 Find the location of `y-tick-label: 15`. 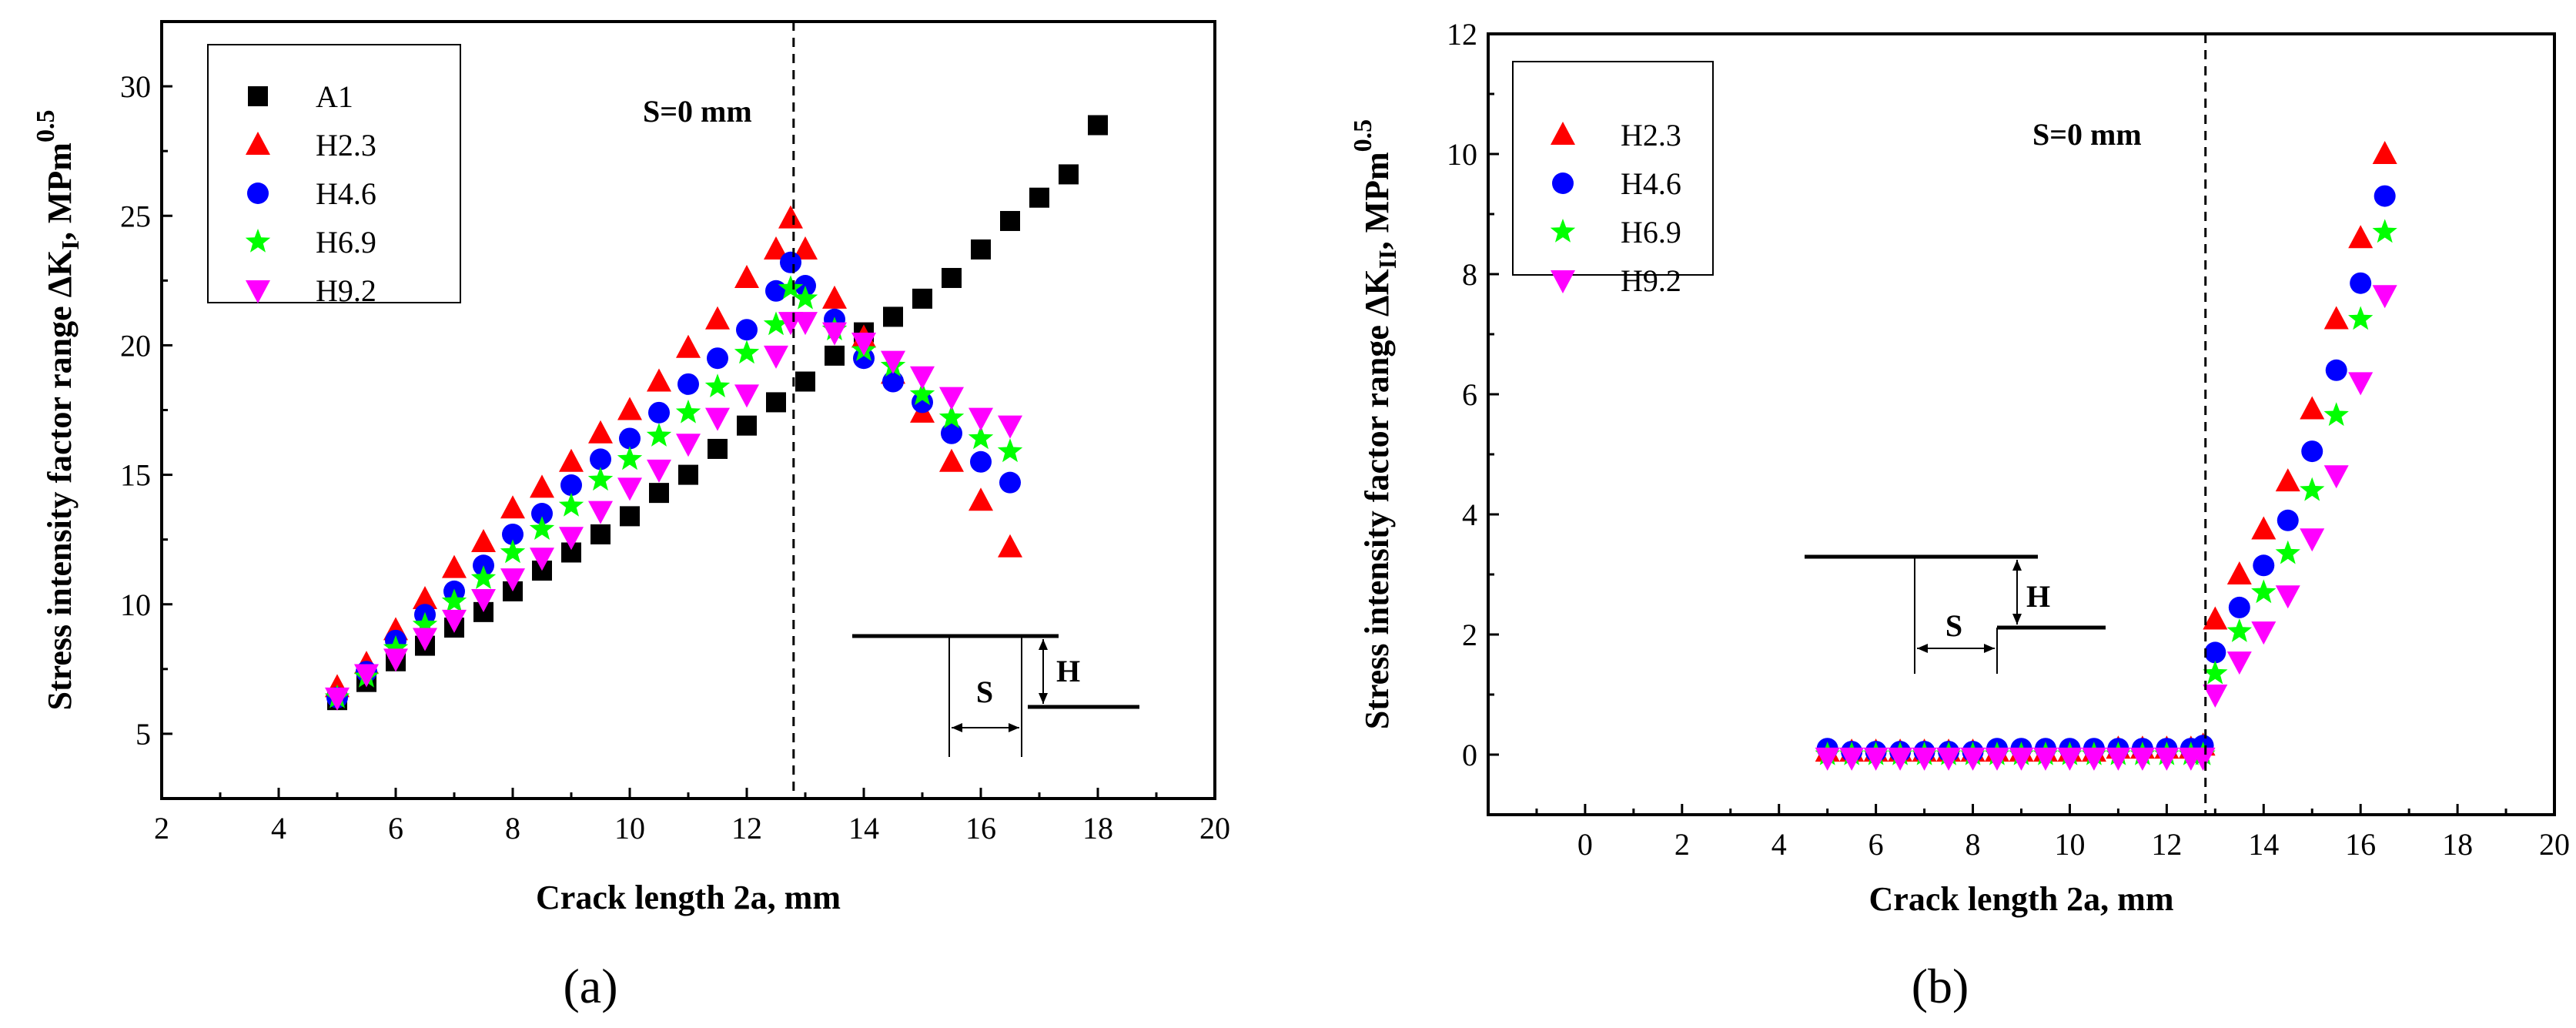

y-tick-label: 15 is located at coordinates (136, 475).